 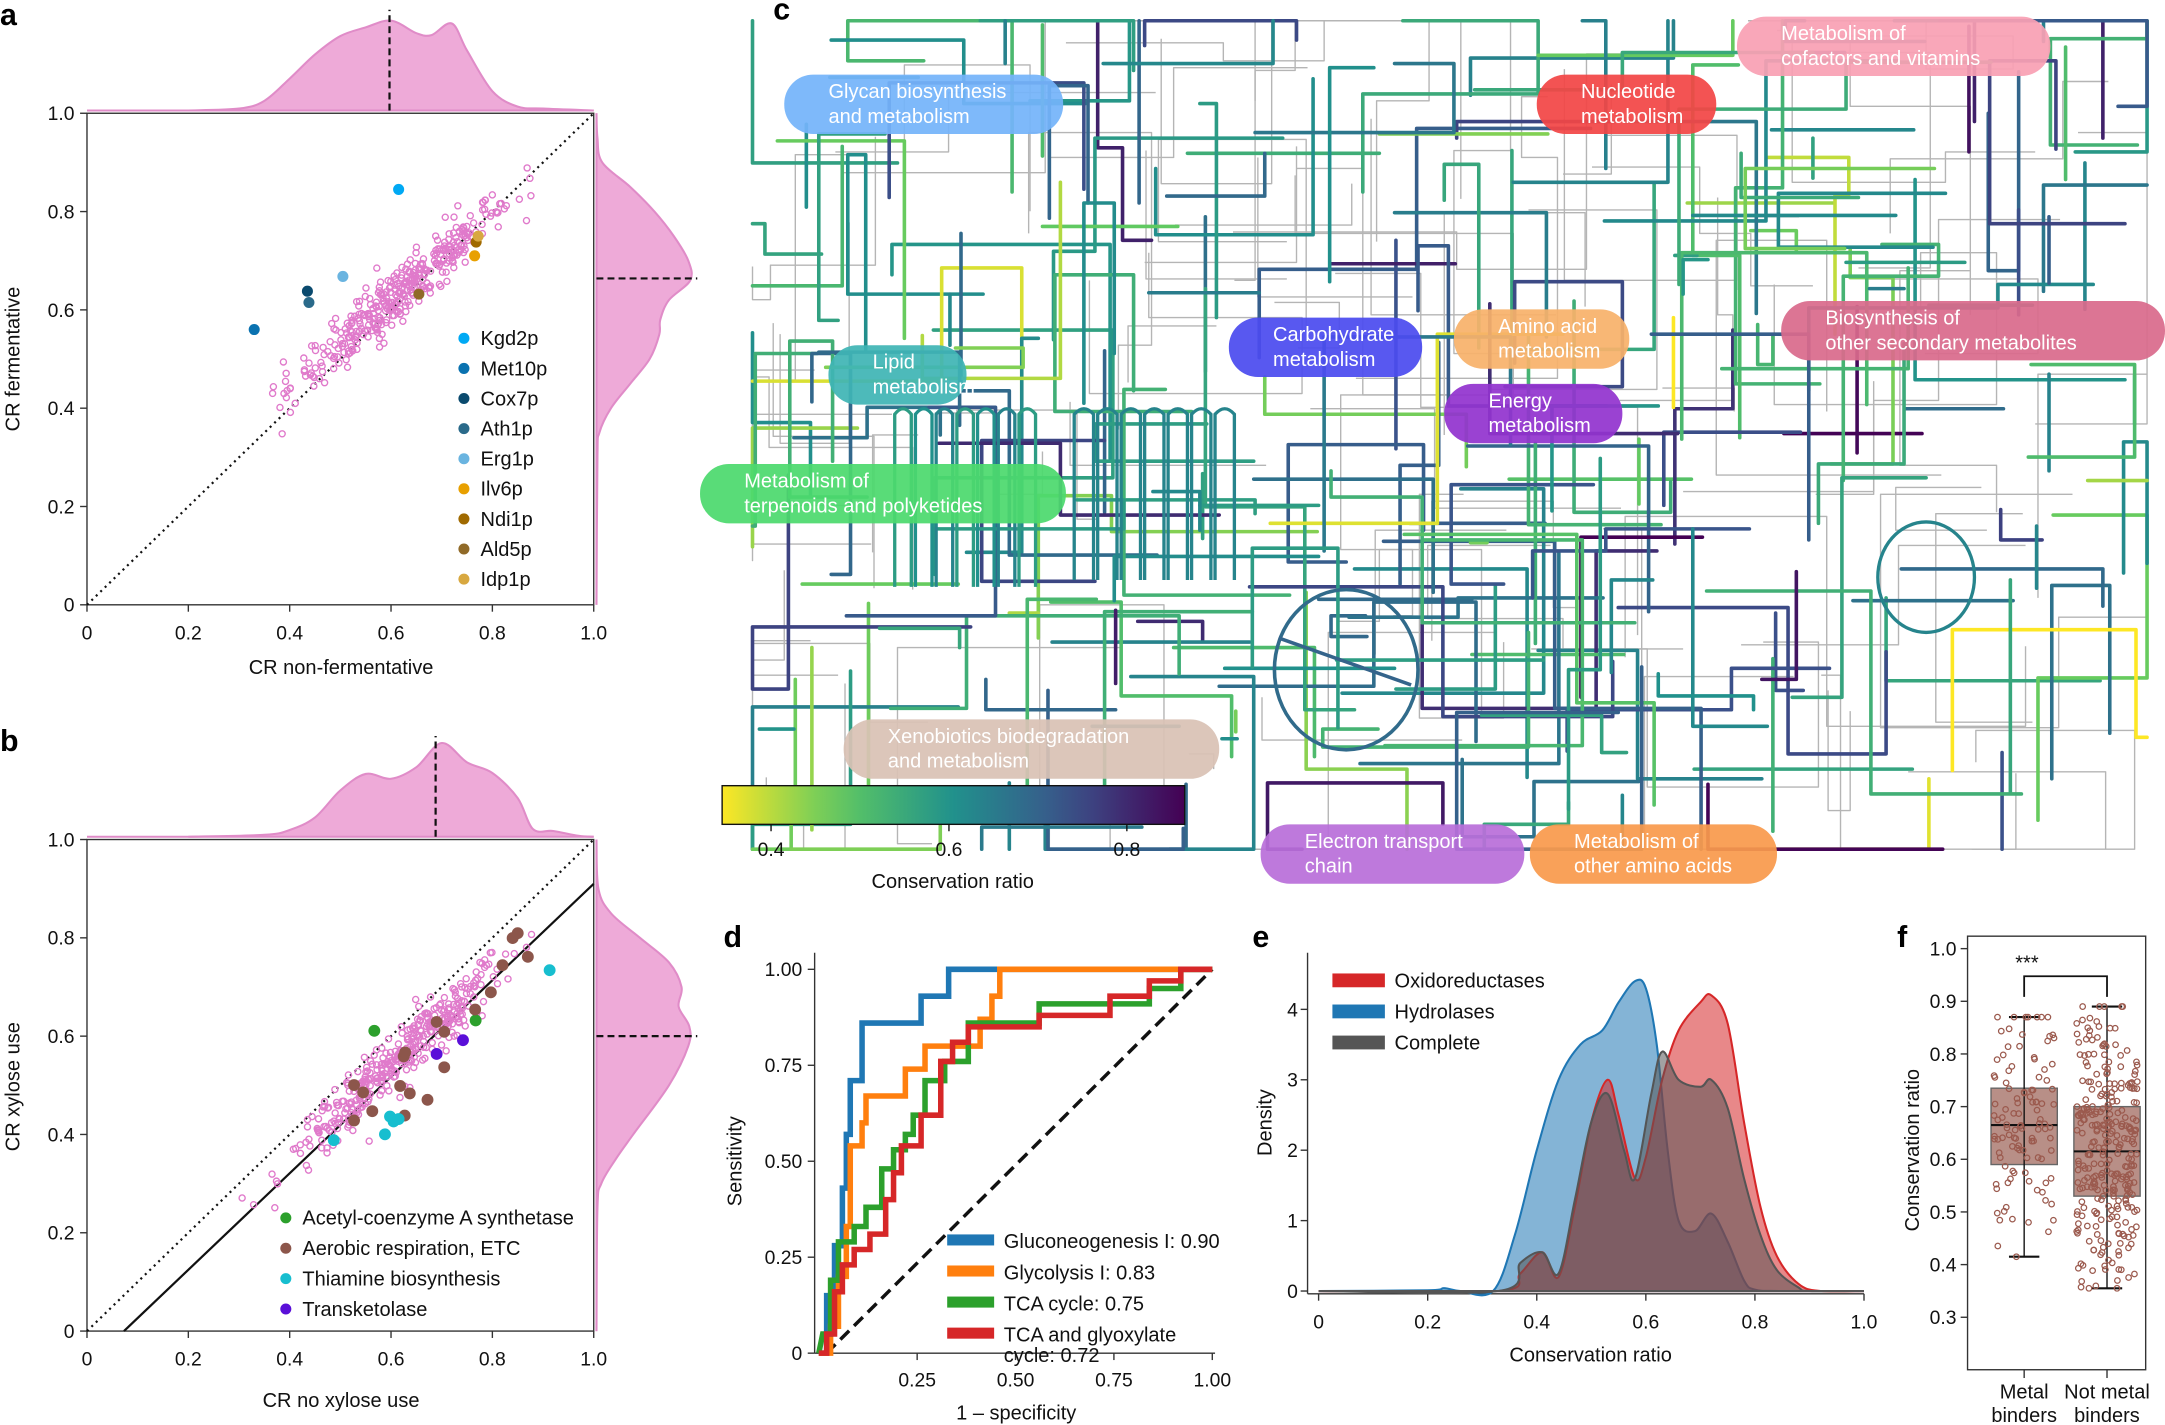 What do you see at coordinates (1913, 1150) in the screenshot?
I see `panel-f-ylabel: Conservation ratio` at bounding box center [1913, 1150].